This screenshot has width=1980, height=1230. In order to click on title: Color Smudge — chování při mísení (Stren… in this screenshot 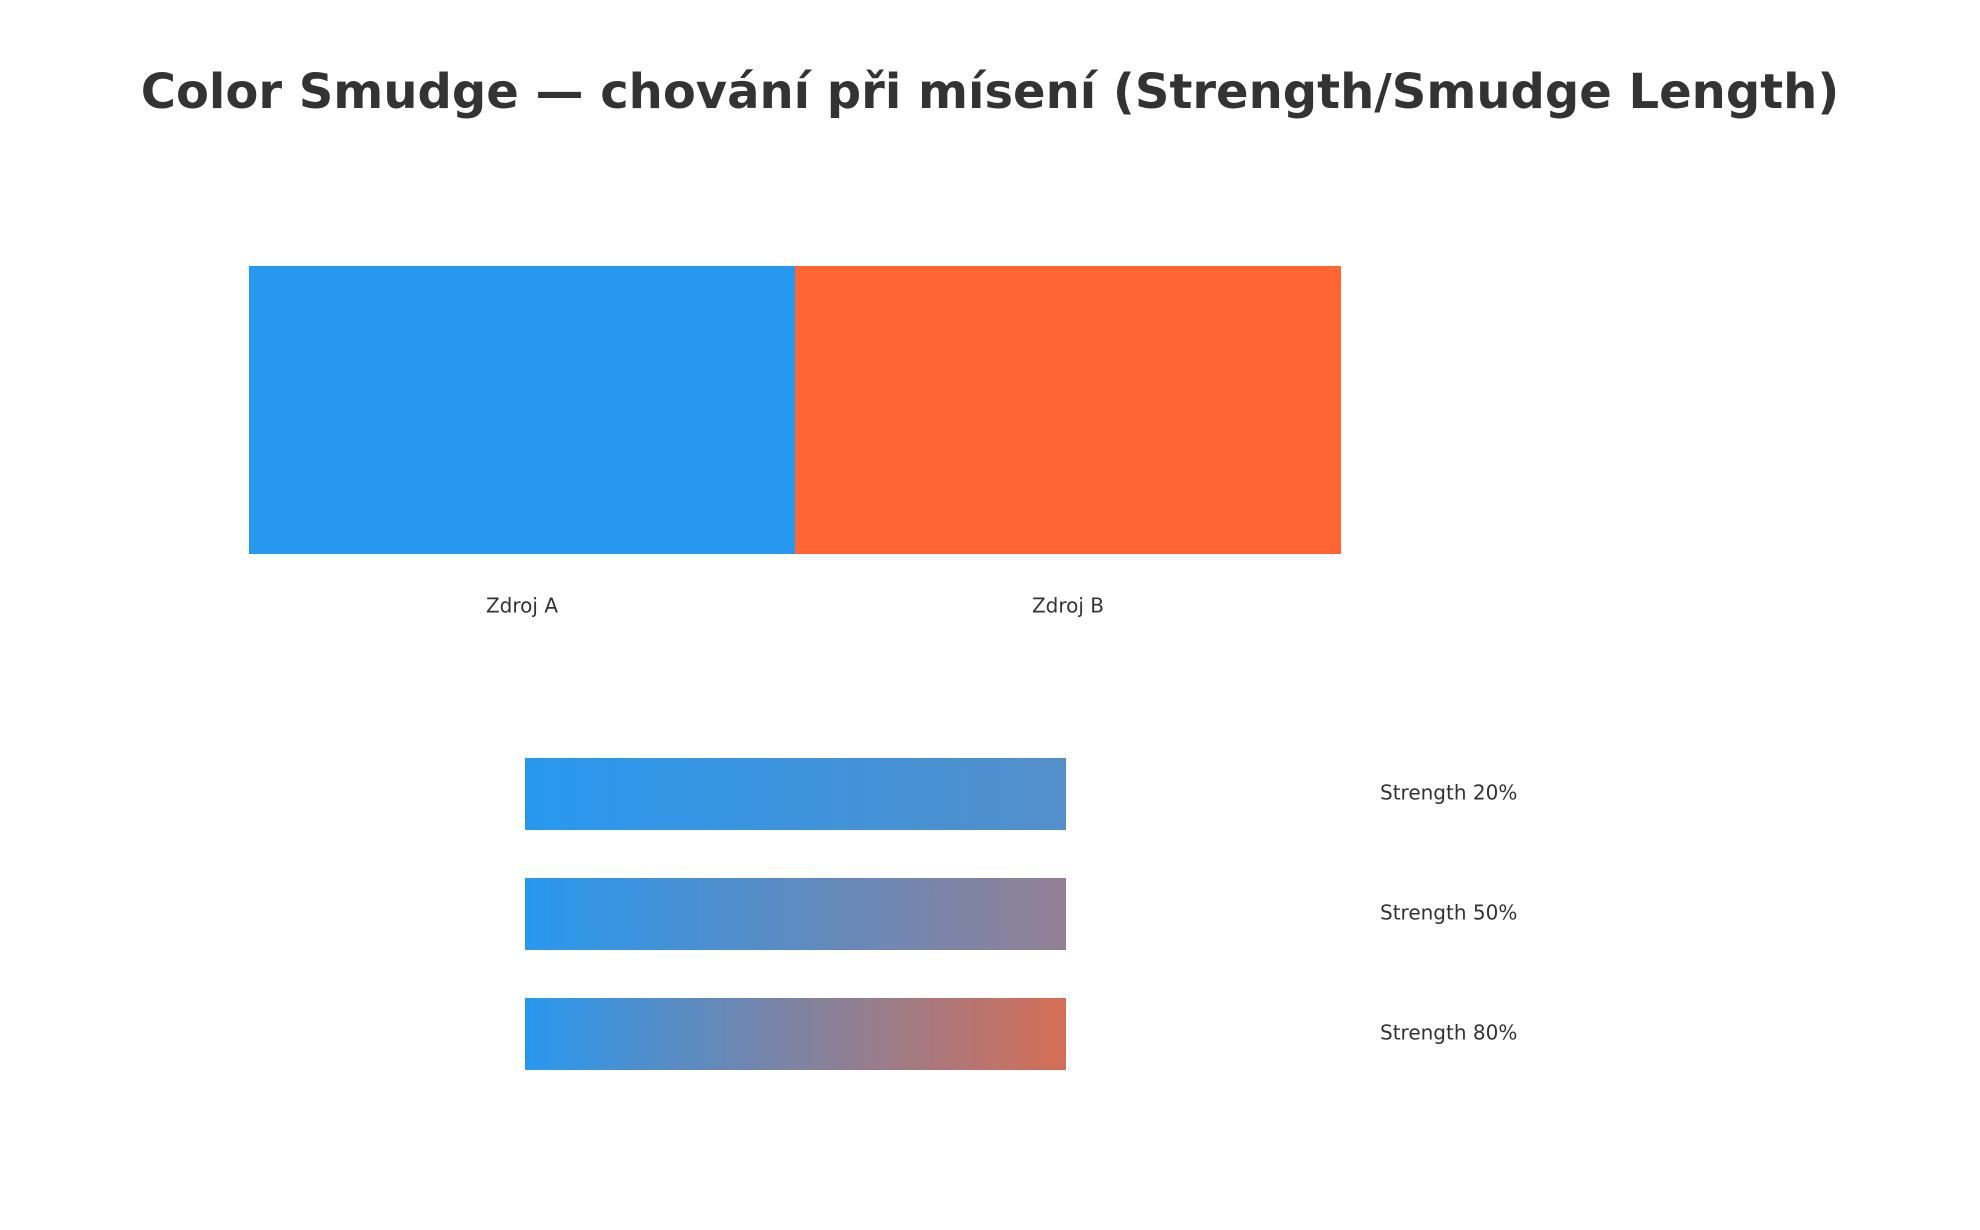, I will do `click(990, 92)`.